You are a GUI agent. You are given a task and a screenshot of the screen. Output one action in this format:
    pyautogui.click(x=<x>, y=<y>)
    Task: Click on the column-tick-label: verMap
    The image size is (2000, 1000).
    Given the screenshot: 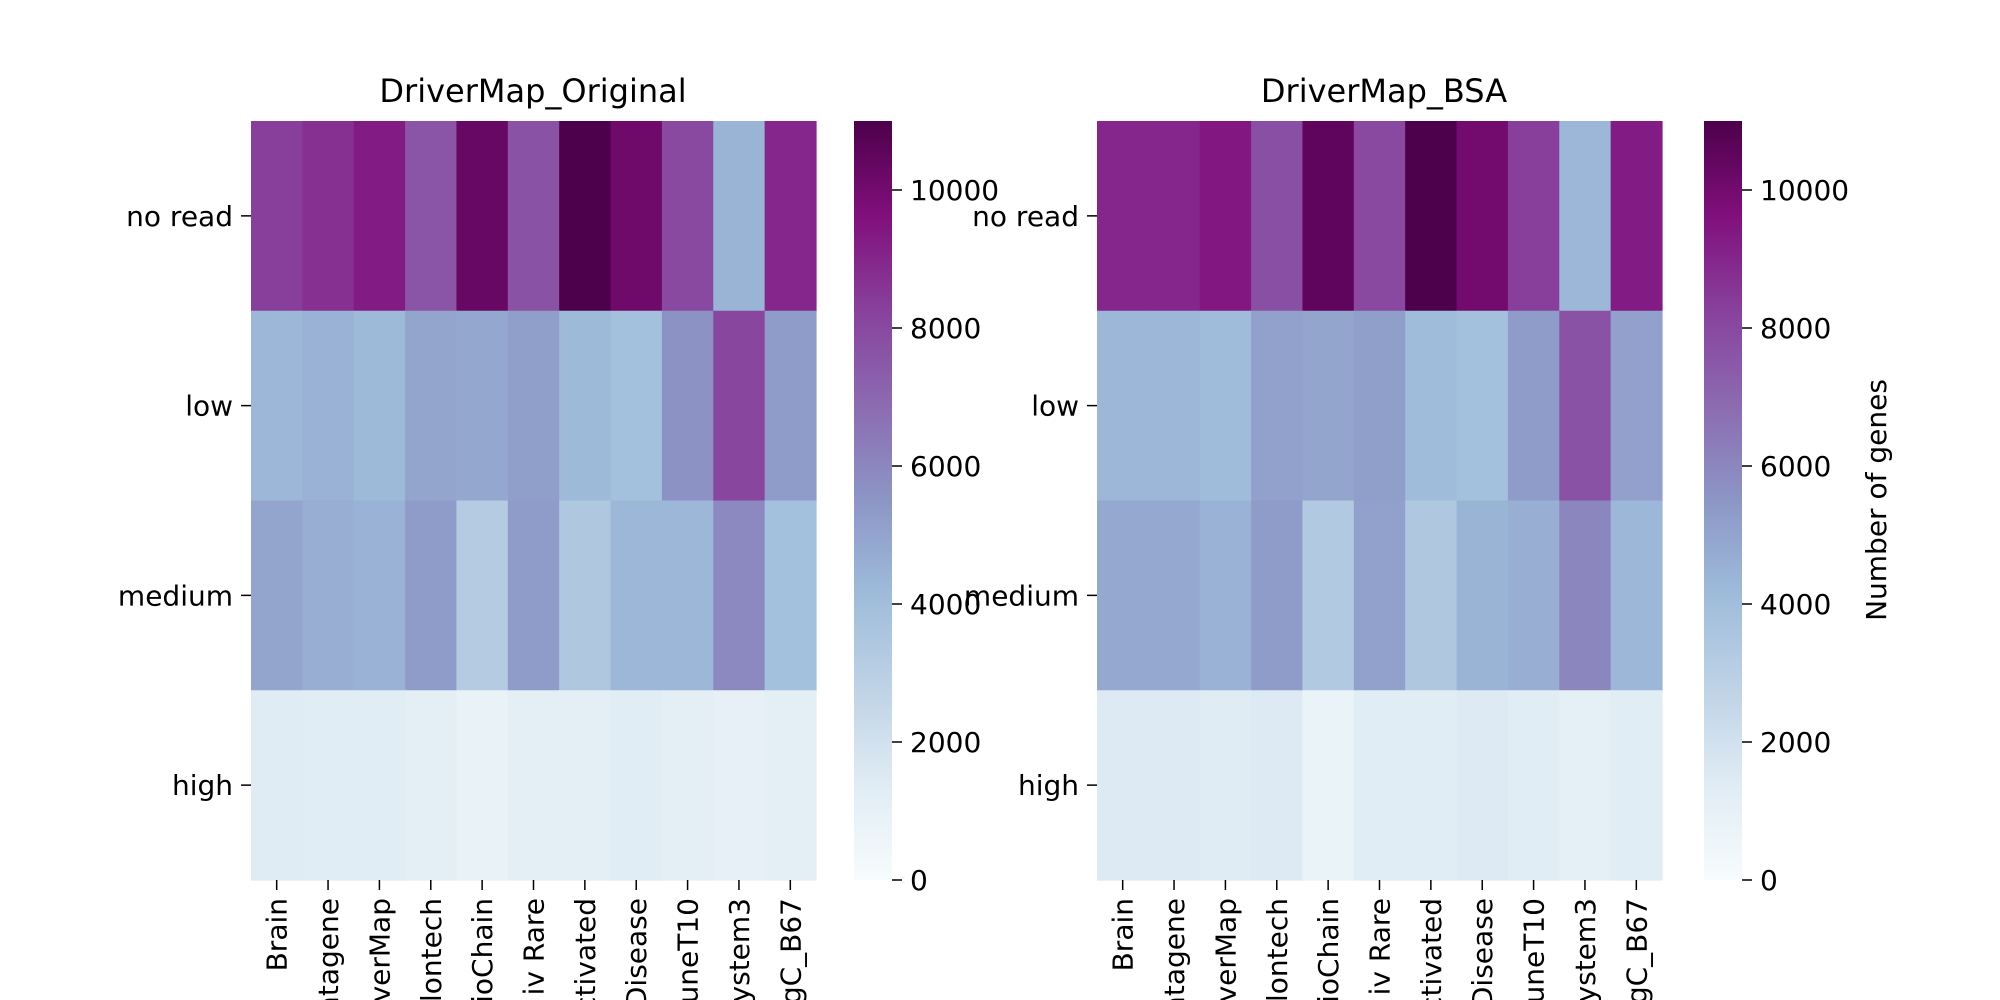 What is the action you would take?
    pyautogui.click(x=1225, y=949)
    